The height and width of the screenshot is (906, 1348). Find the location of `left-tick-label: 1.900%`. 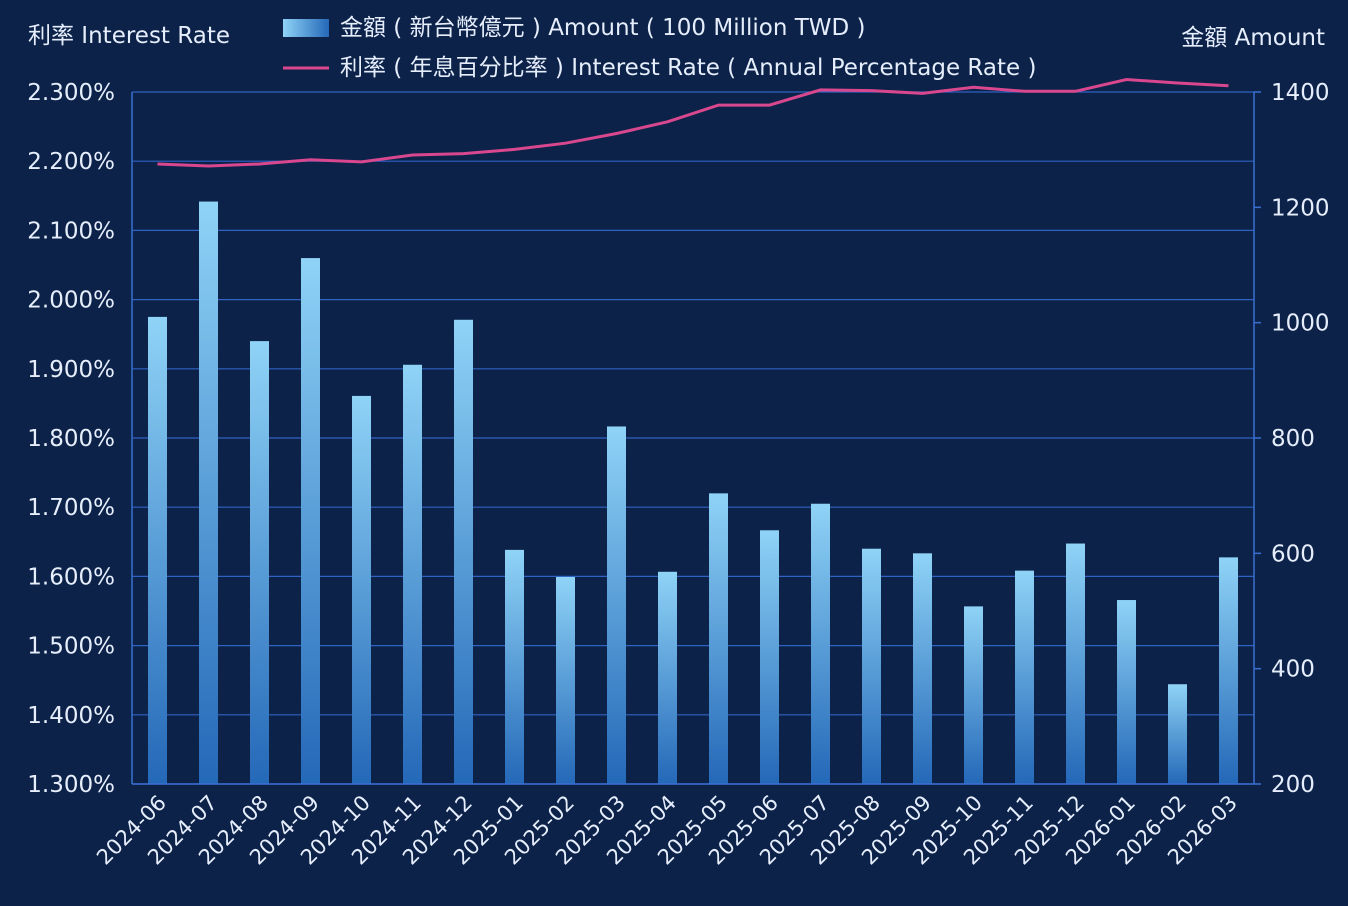

left-tick-label: 1.900% is located at coordinates (71, 370).